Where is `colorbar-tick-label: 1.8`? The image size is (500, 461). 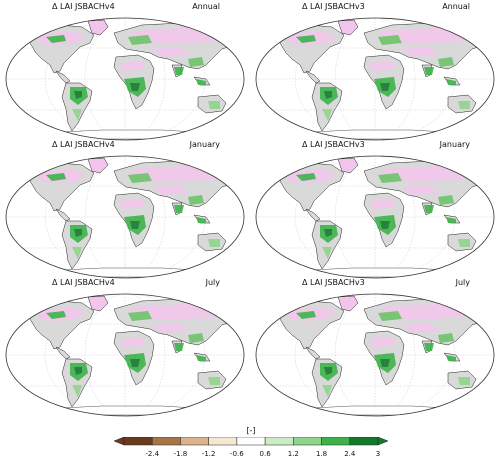
colorbar-tick-label: 1.8 is located at coordinates (321, 454).